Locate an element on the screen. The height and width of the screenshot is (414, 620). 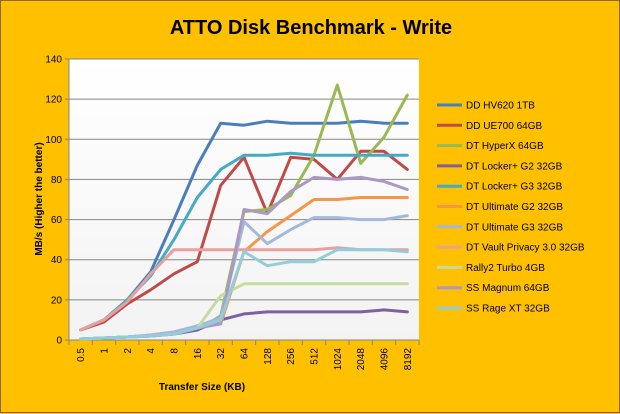
legend-entry: DD UE700 64GB is located at coordinates (504, 126).